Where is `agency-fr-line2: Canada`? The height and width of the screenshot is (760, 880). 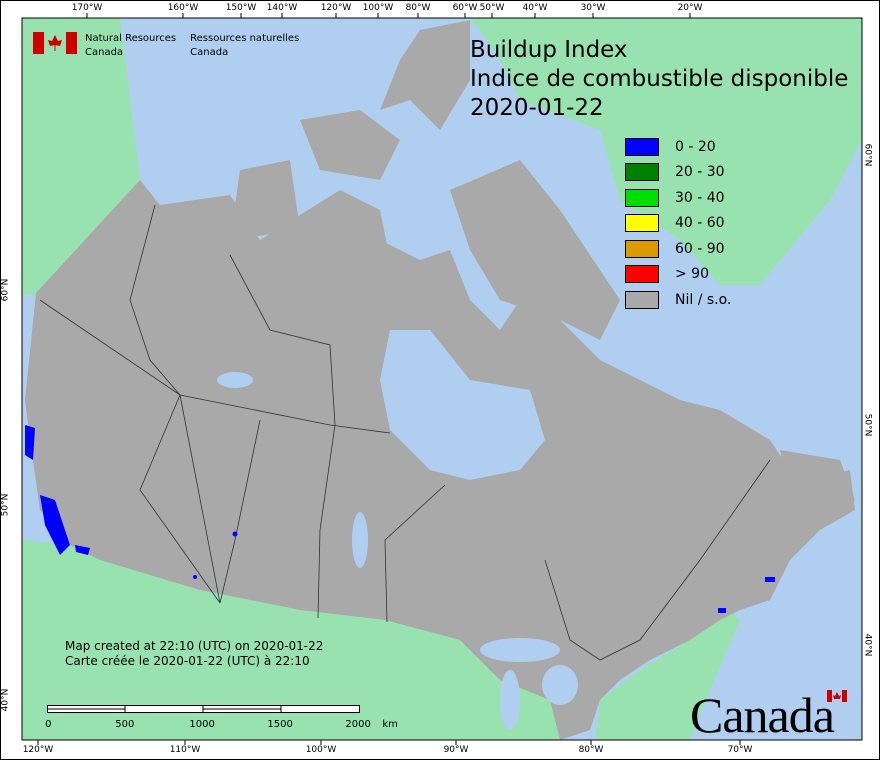 agency-fr-line2: Canada is located at coordinates (209, 52).